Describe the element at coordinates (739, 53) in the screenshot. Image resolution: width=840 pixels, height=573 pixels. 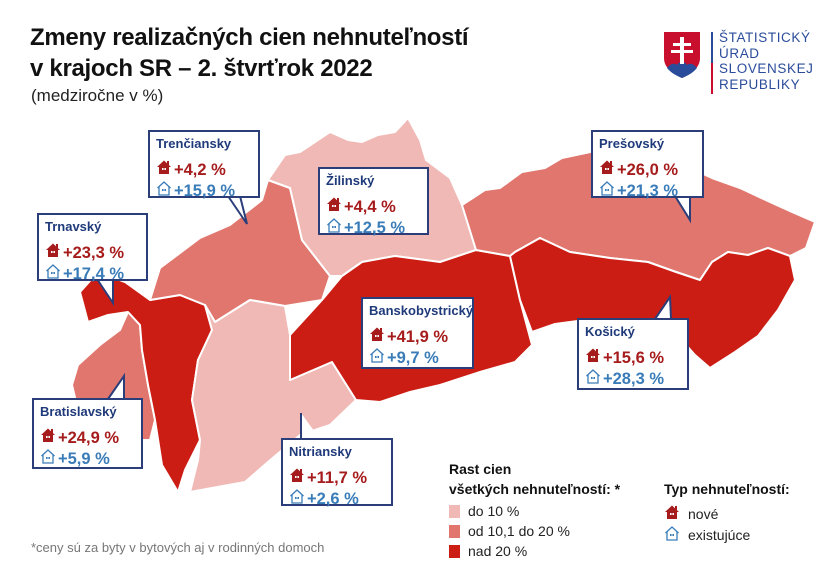
I see `logo-line: ÚRAD` at that location.